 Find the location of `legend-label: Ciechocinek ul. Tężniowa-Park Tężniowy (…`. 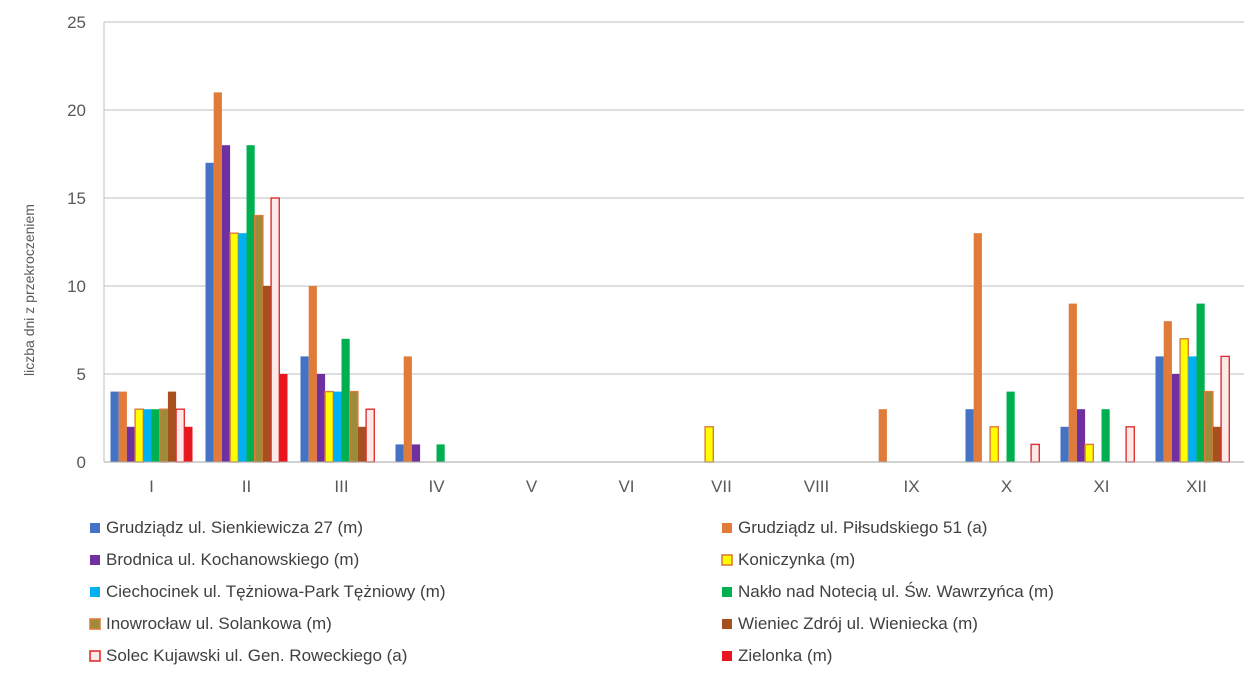

legend-label: Ciechocinek ul. Tężniowa-Park Tężniowy (… is located at coordinates (276, 591).